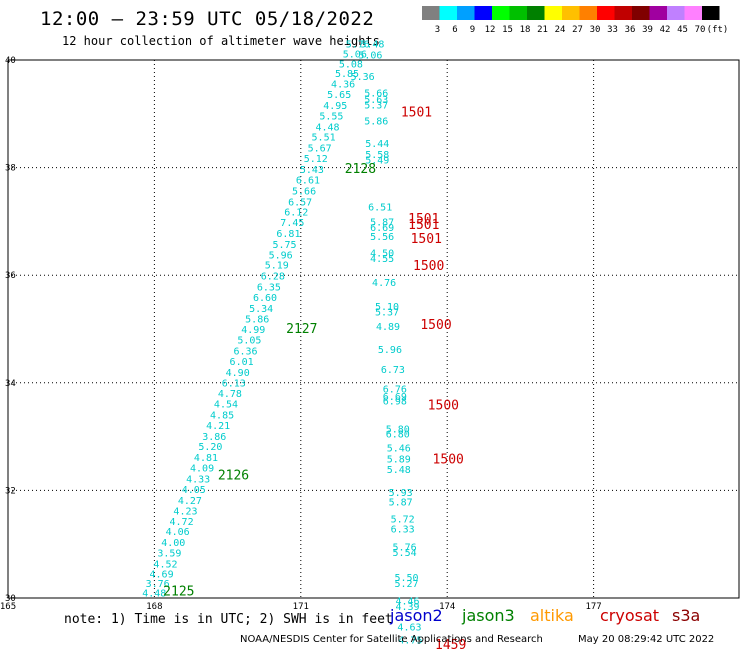  Describe the element at coordinates (376, 100) in the screenshot. I see `swh-value: 5.63` at that location.